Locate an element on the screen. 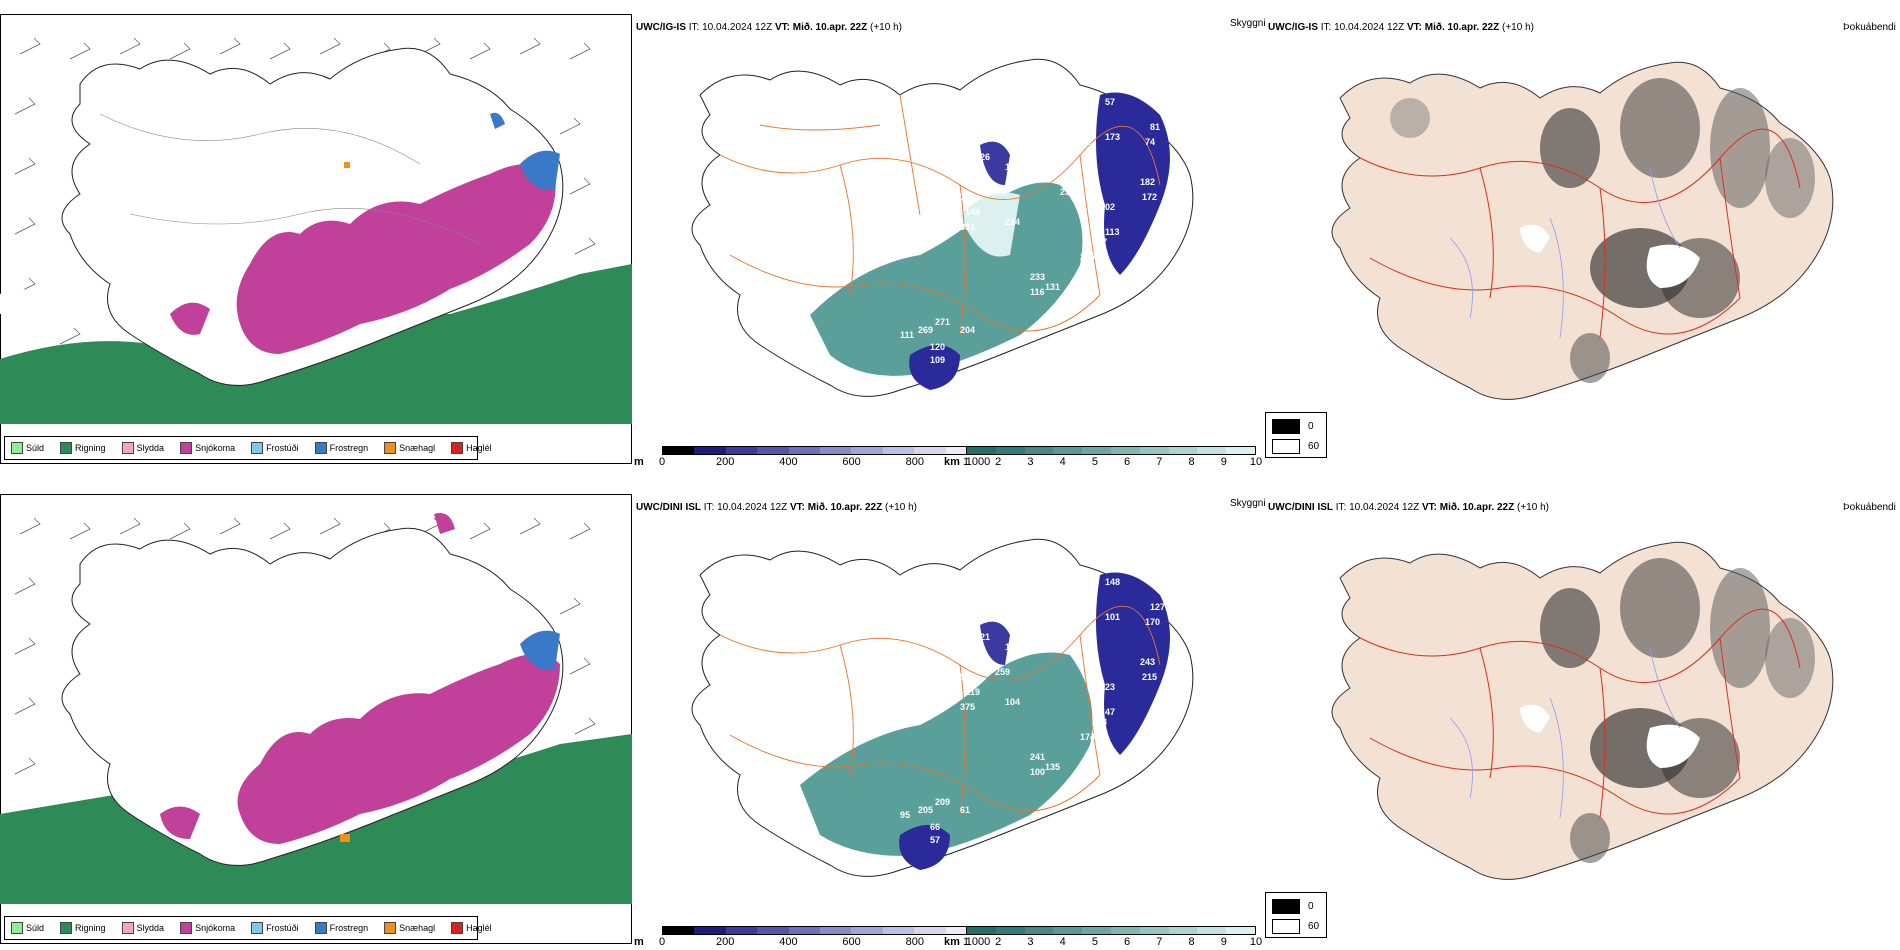  cloud-height-label: 209 is located at coordinates (942, 802).